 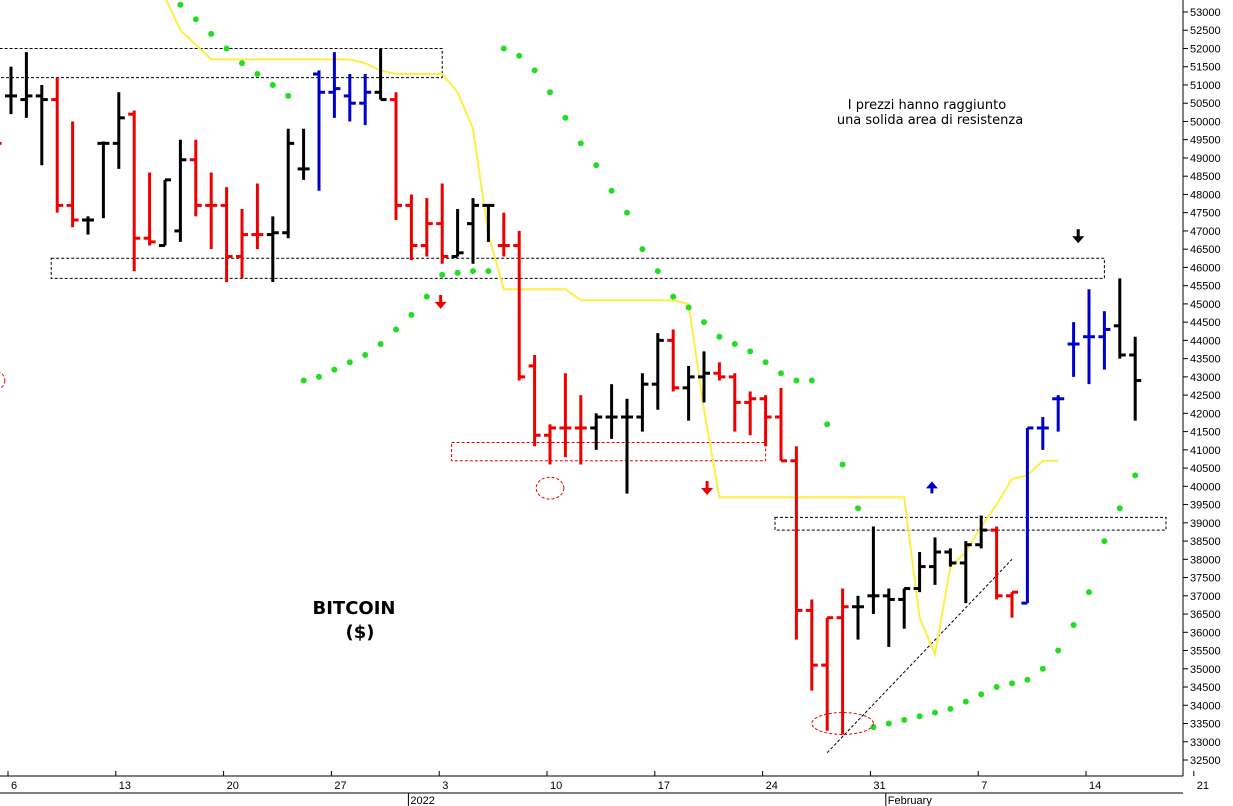 What do you see at coordinates (1205, 232) in the screenshot?
I see `y-tick-label-29: 47000` at bounding box center [1205, 232].